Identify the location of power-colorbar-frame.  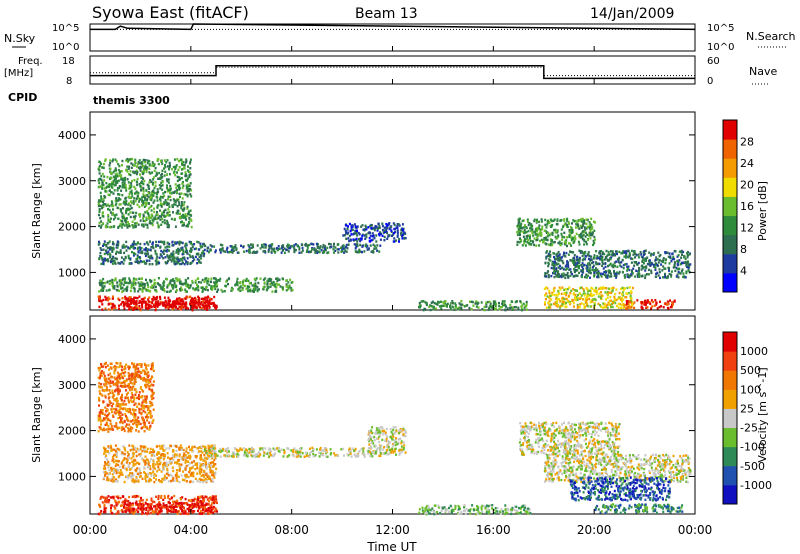
(730, 206).